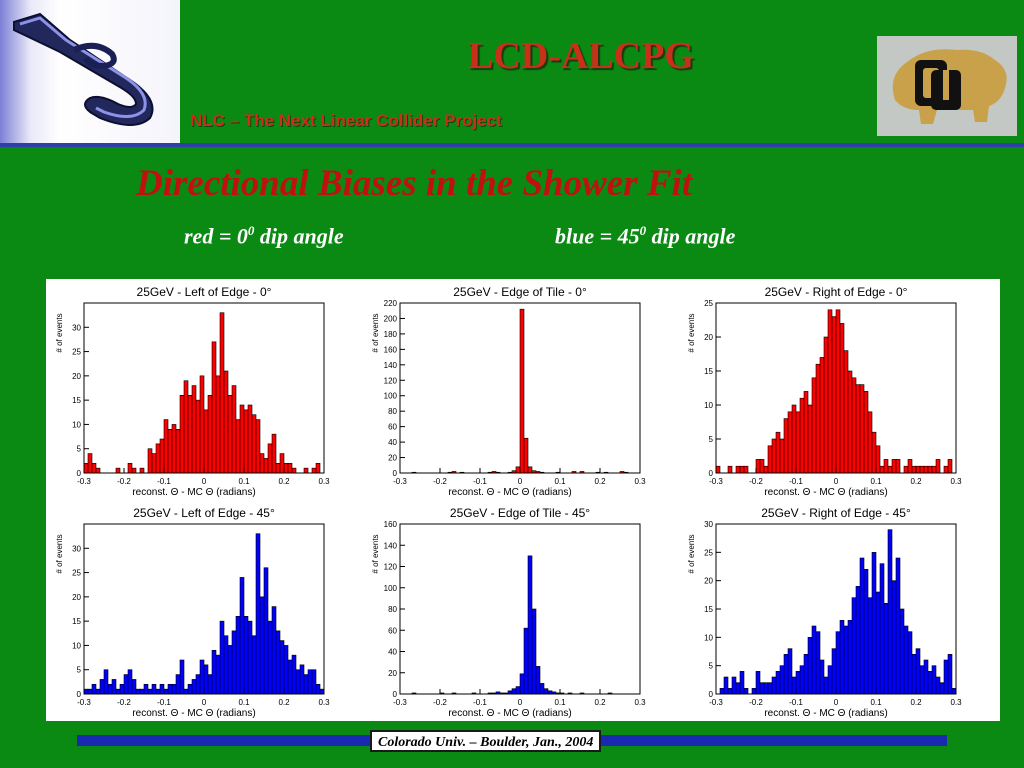 The height and width of the screenshot is (768, 1024). What do you see at coordinates (392, 630) in the screenshot?
I see `y-tick-label: 60` at bounding box center [392, 630].